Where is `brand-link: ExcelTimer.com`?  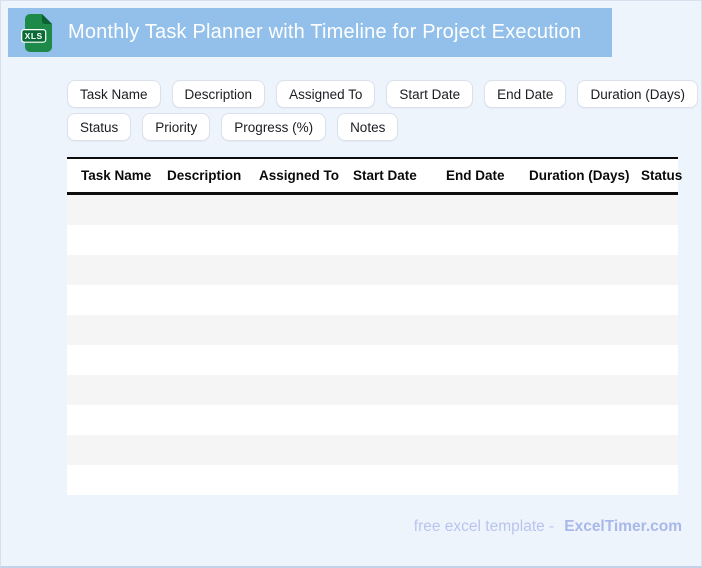
brand-link: ExcelTimer.com is located at coordinates (623, 526).